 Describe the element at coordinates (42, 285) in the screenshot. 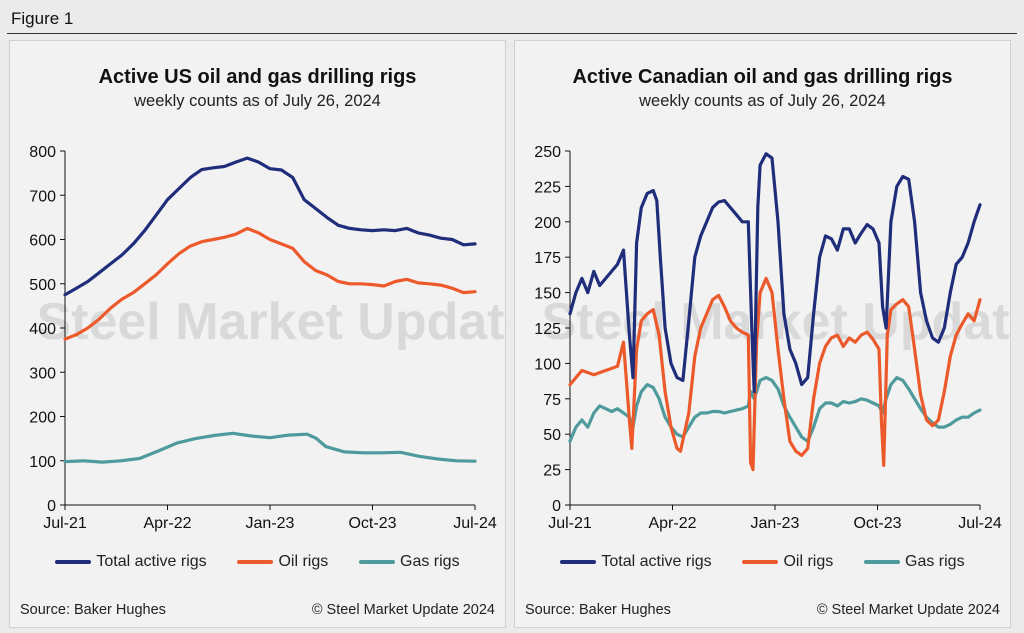

I see `y-tick-label: 500` at that location.